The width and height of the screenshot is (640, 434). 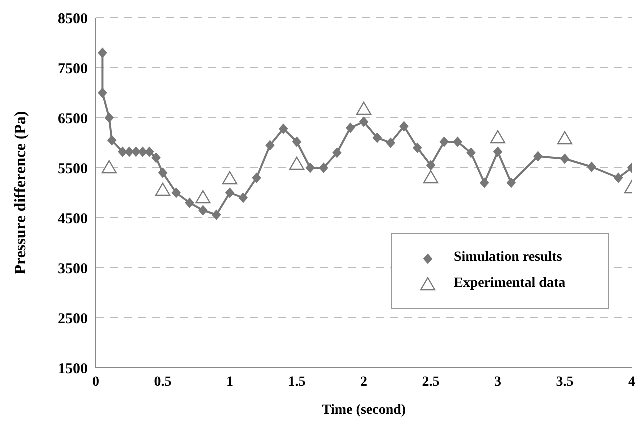 What do you see at coordinates (73, 169) in the screenshot?
I see `y-tick-label: 5500` at bounding box center [73, 169].